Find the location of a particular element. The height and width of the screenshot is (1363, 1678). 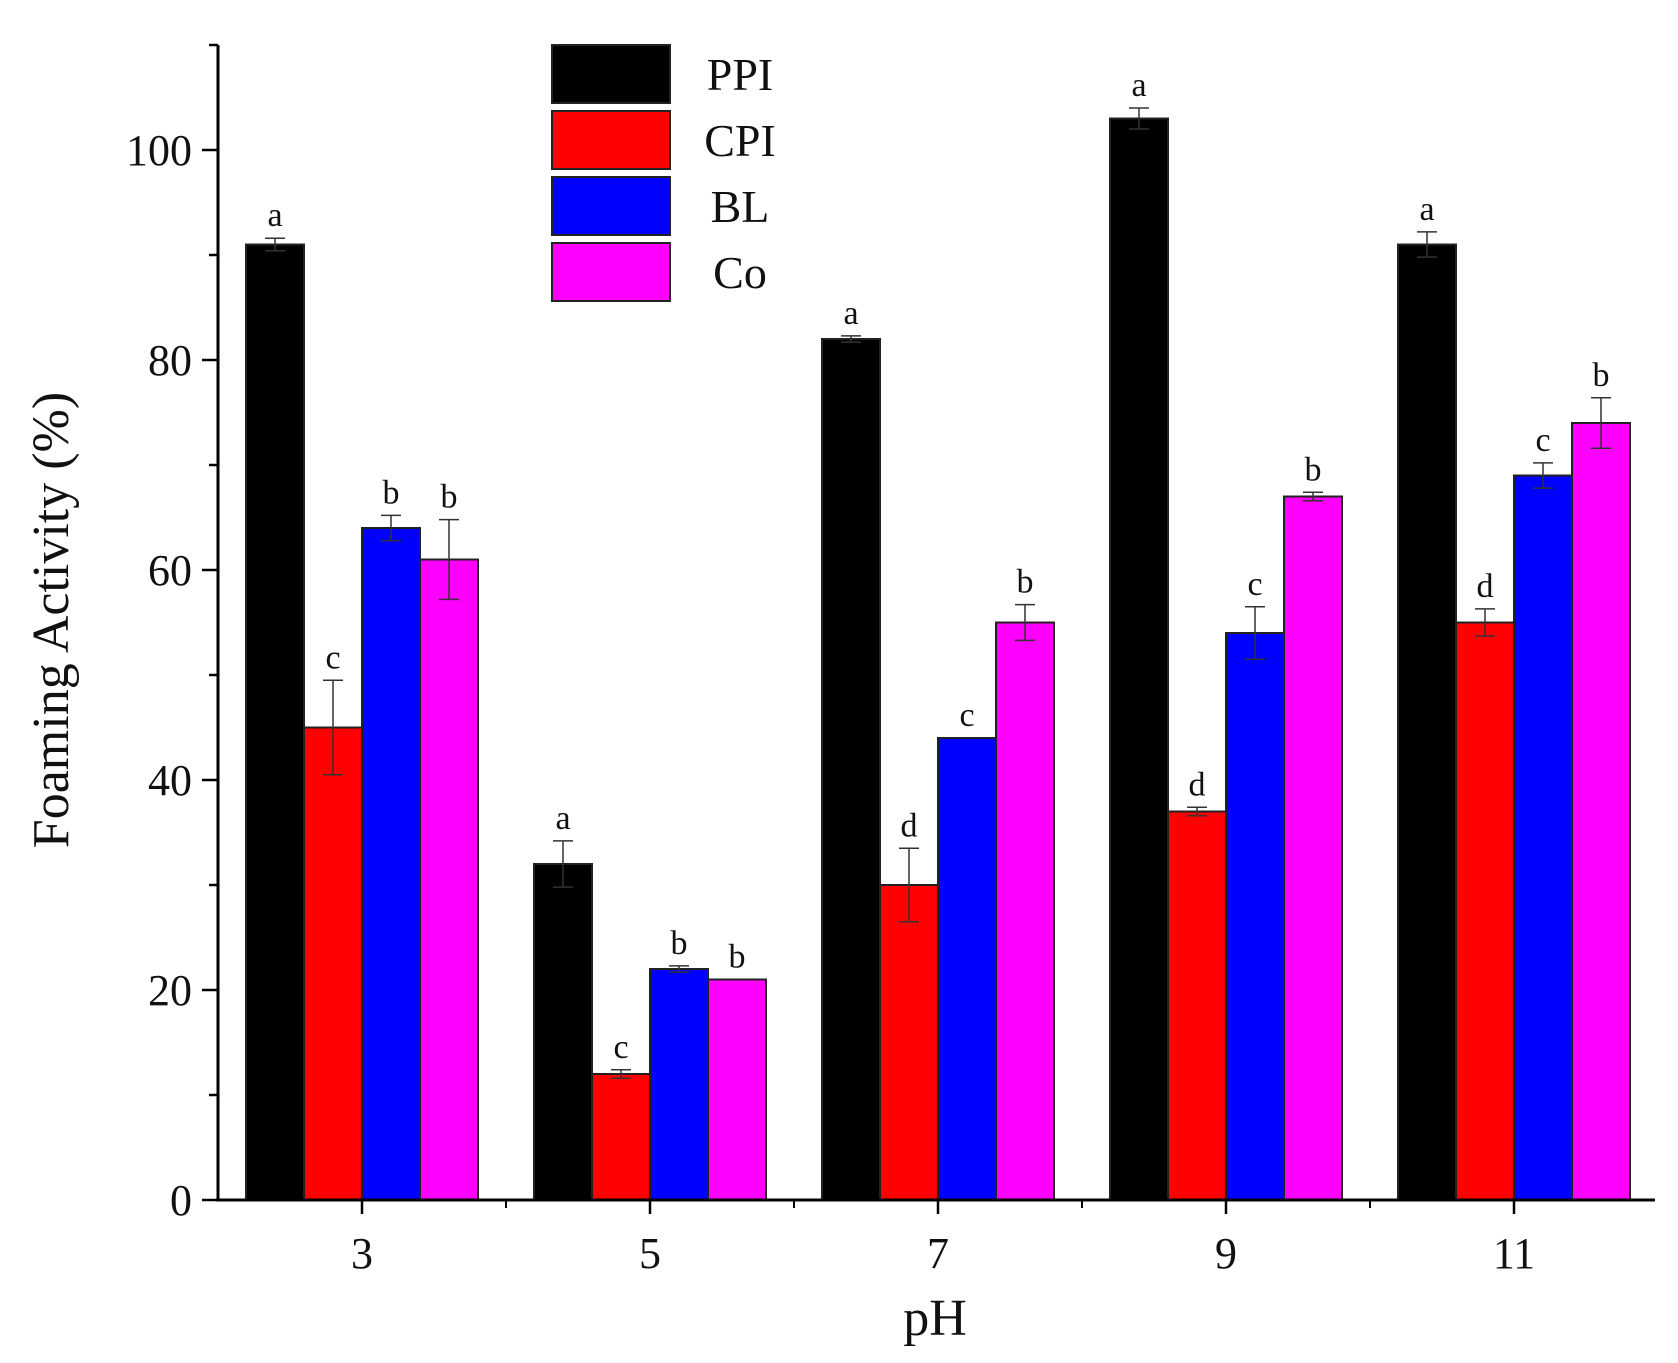

significance-label-bl-ph-5: b is located at coordinates (679, 943).